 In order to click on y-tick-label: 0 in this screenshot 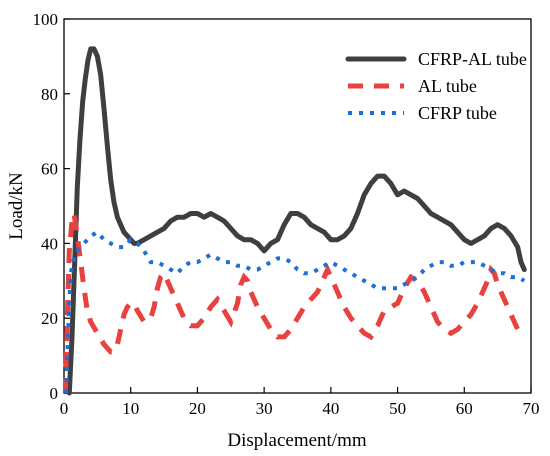, I will do `click(54, 393)`.